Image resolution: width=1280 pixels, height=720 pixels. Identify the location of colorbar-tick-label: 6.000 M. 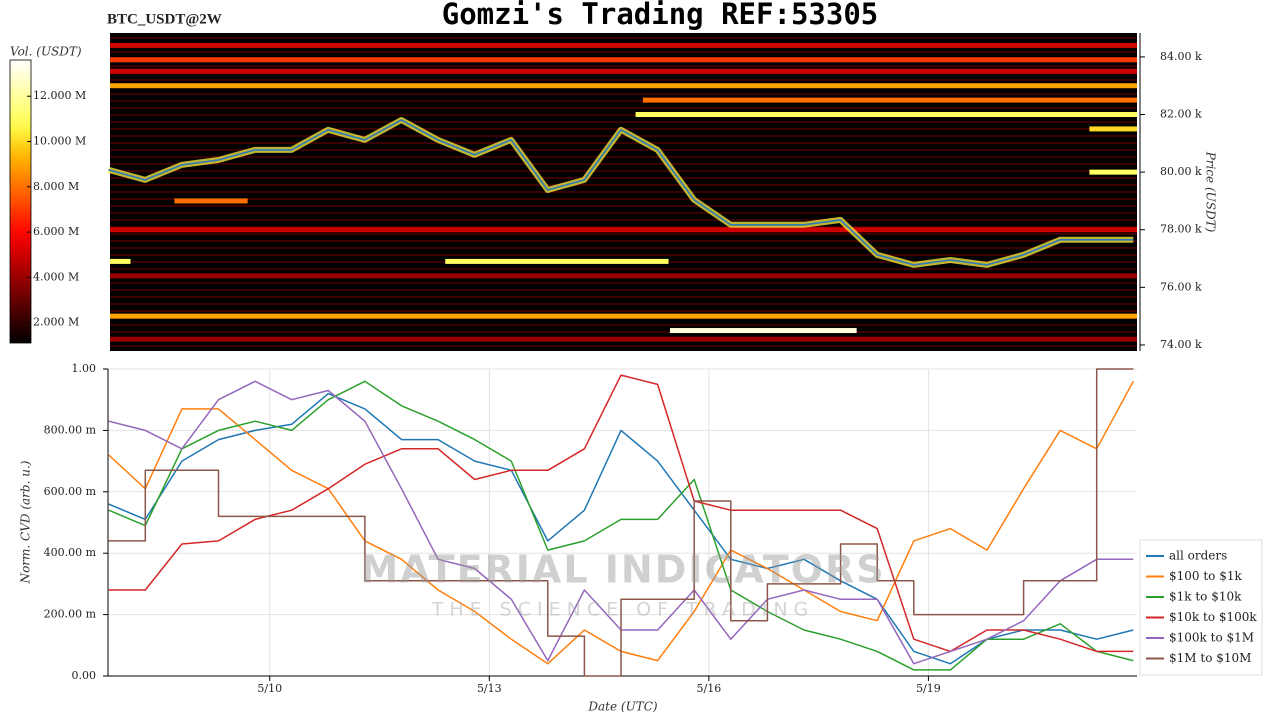
(56, 231).